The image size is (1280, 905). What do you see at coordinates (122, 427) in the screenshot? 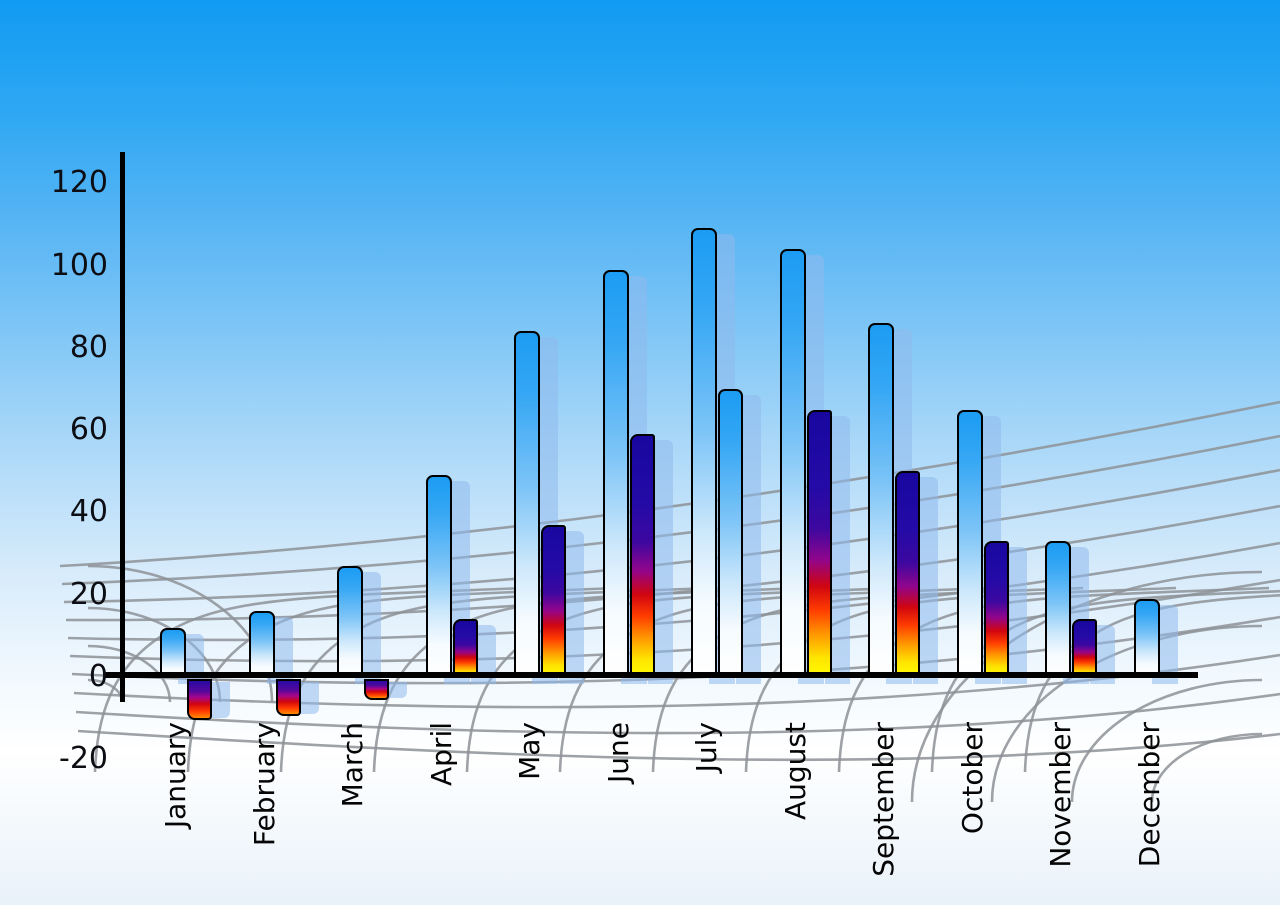
I see `y-axis` at bounding box center [122, 427].